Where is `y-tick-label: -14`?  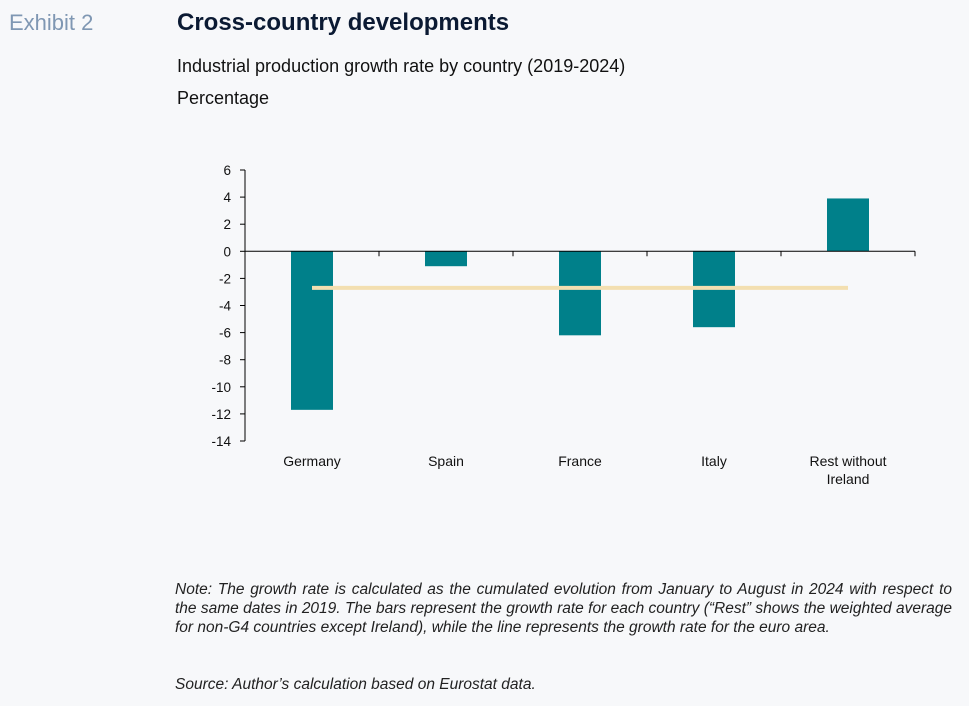 y-tick-label: -14 is located at coordinates (221, 441).